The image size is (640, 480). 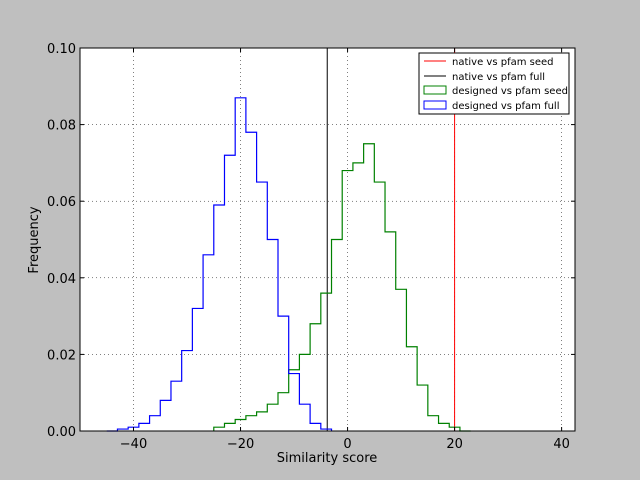 What do you see at coordinates (61, 241) in the screenshot?
I see `y-tick-labels: 0.00 0.02 0.04 0.06 0.08 0.10` at bounding box center [61, 241].